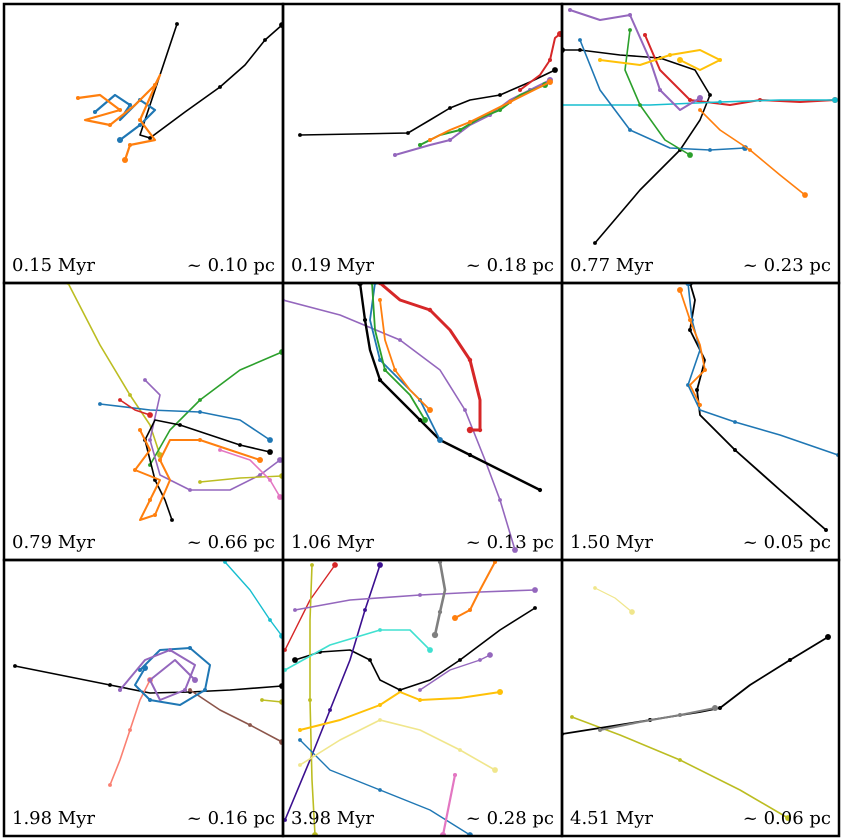 This screenshot has width=843, height=840. What do you see at coordinates (53, 542) in the screenshot?
I see `panel-time-label: 0.79 Myr` at bounding box center [53, 542].